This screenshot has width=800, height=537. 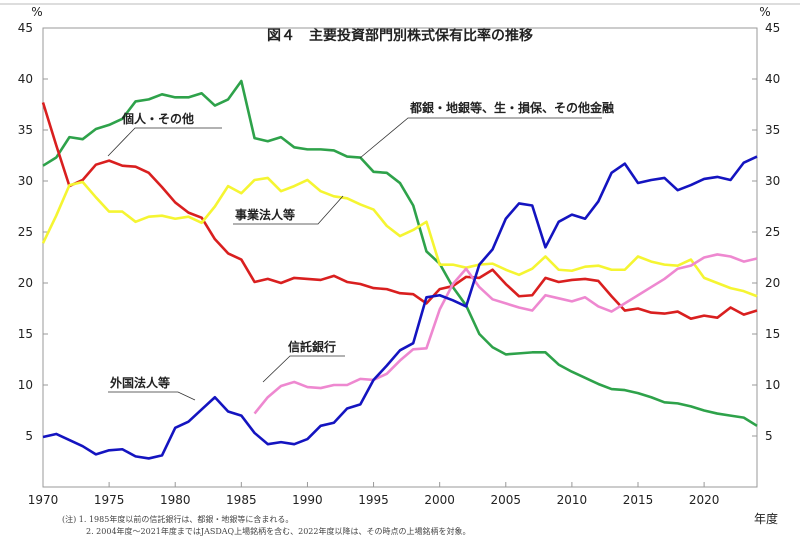 I want to click on label-foreigners: 外国法人等, so click(x=140, y=382).